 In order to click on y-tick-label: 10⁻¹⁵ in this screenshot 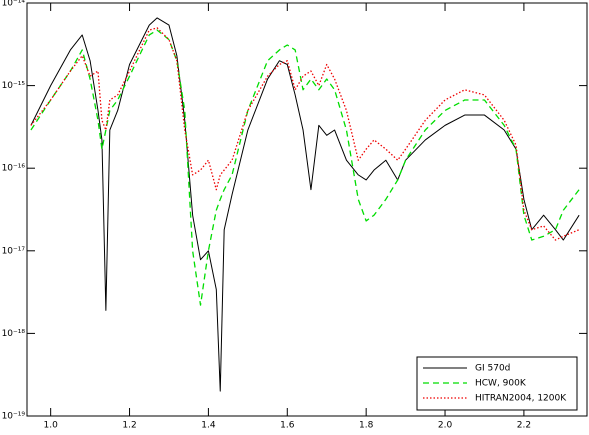, I will do `click(14, 86)`.